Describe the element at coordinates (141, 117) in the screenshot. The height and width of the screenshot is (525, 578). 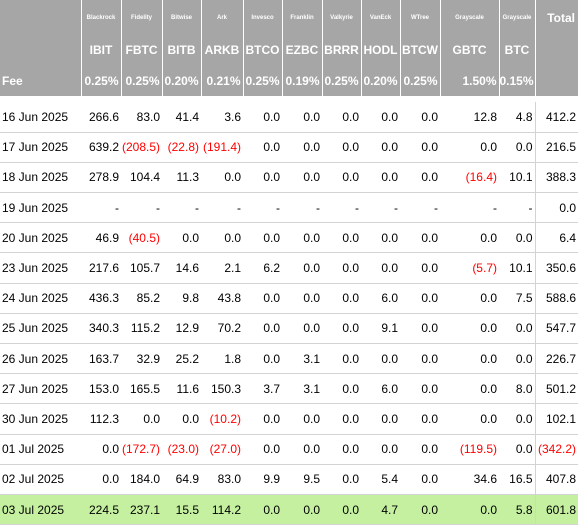
I see `flow-value: 83.0` at that location.